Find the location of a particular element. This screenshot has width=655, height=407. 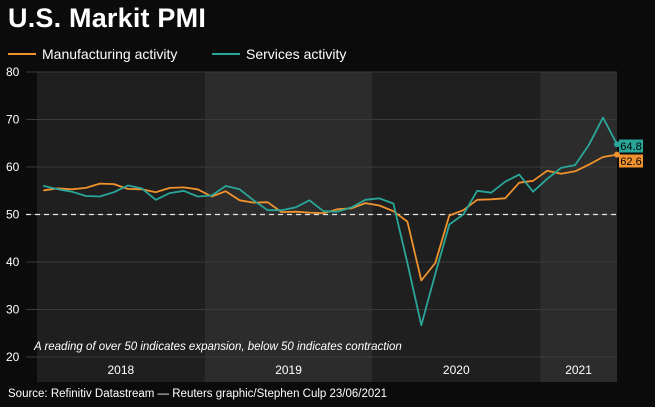

y-tick-label-50: 50 is located at coordinates (13, 215).